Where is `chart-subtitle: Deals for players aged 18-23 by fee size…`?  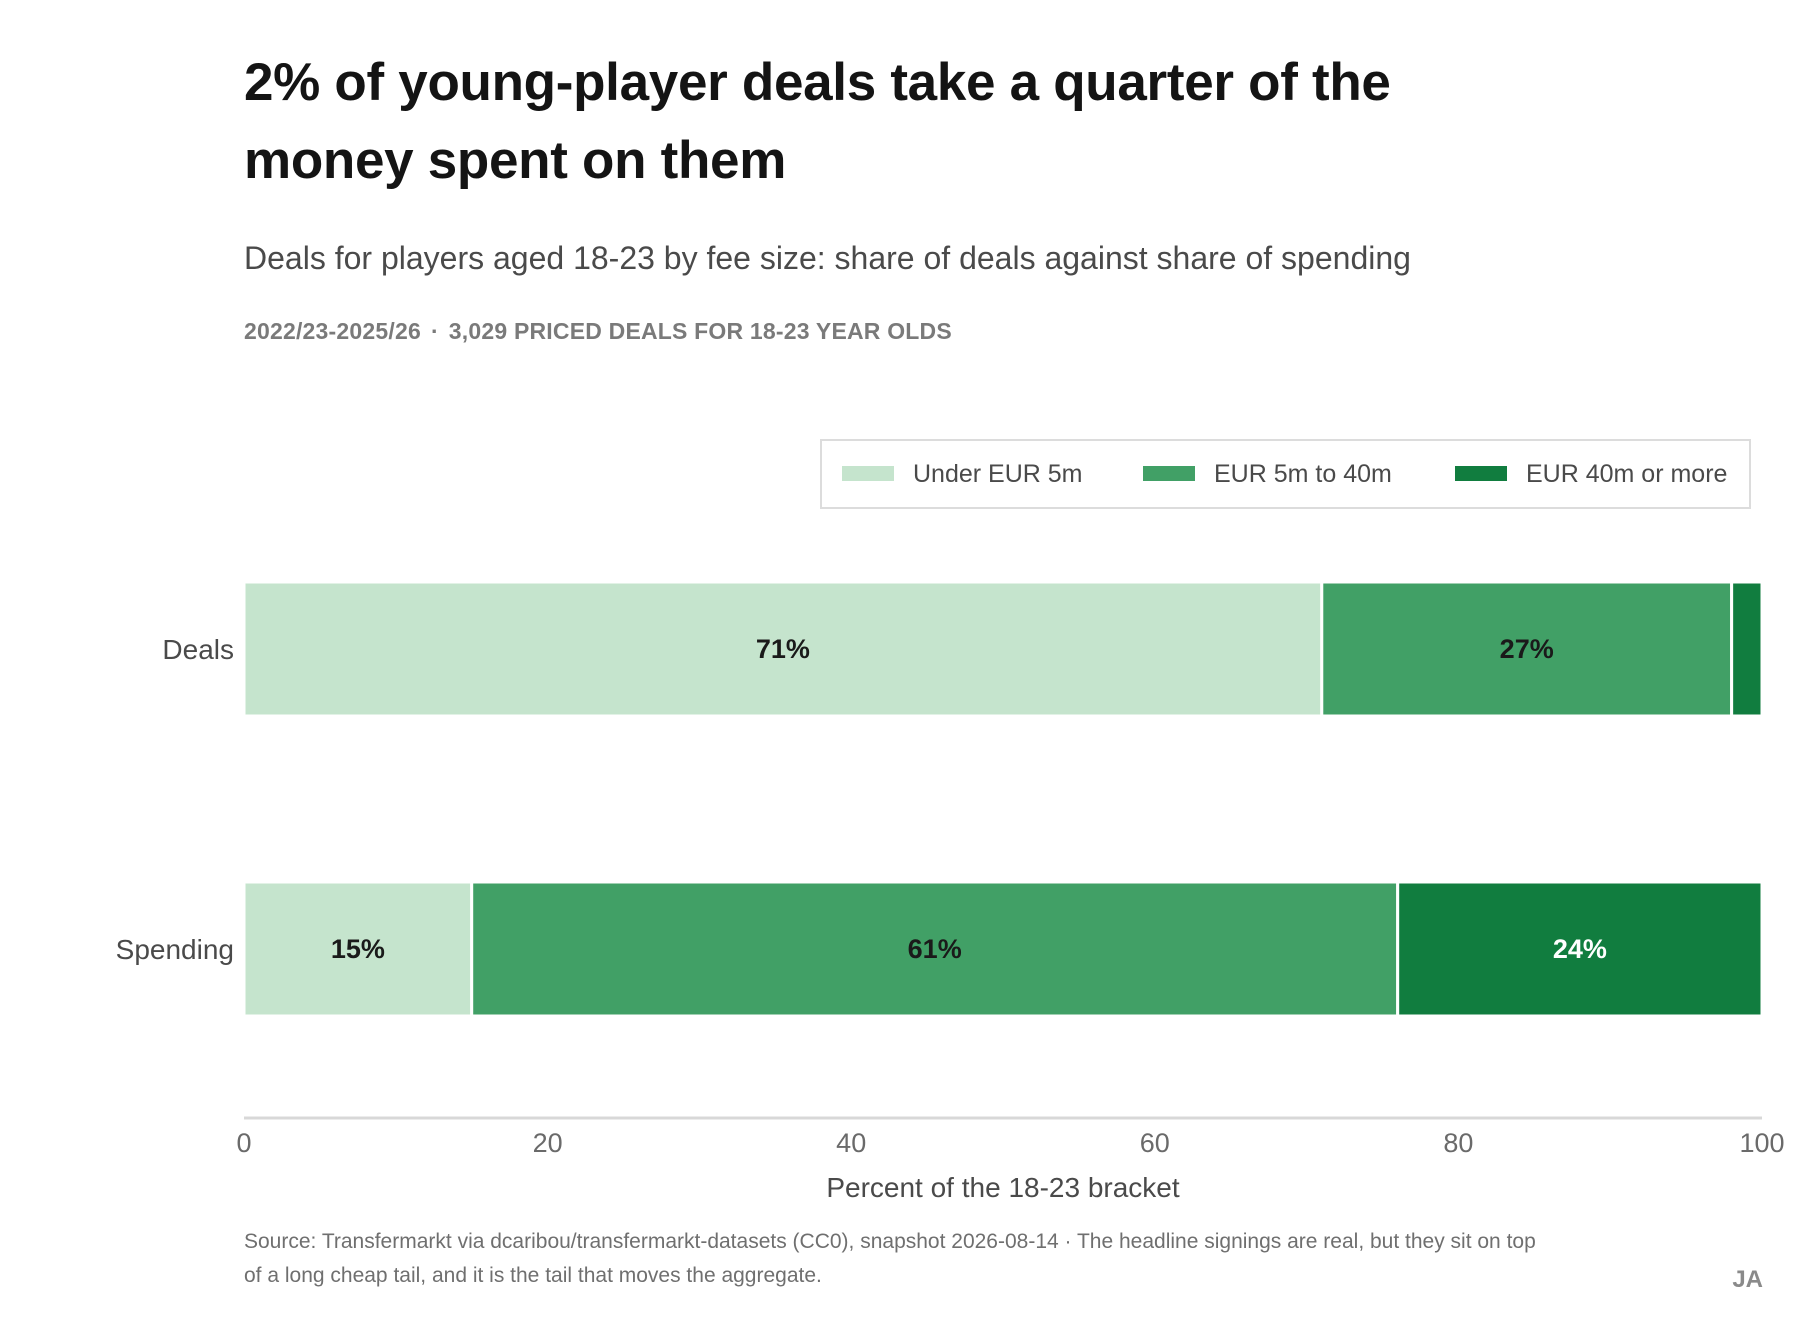 chart-subtitle: Deals for players aged 18-23 by fee size… is located at coordinates (827, 258).